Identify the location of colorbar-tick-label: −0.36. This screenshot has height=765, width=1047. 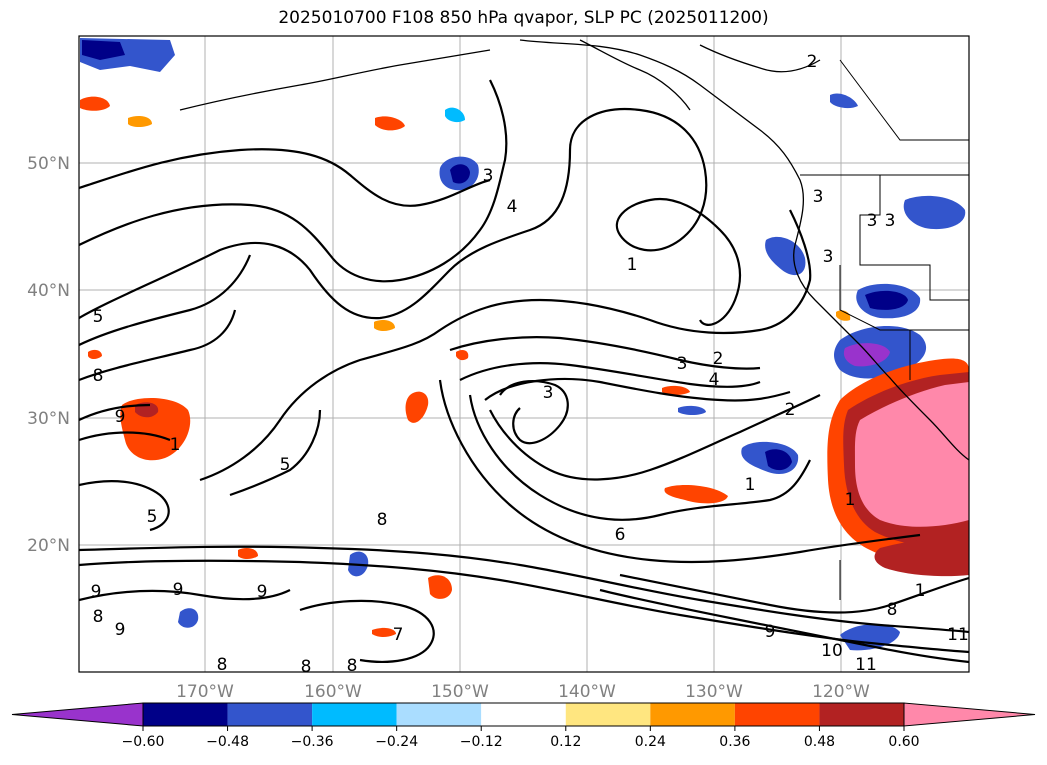
(312, 742).